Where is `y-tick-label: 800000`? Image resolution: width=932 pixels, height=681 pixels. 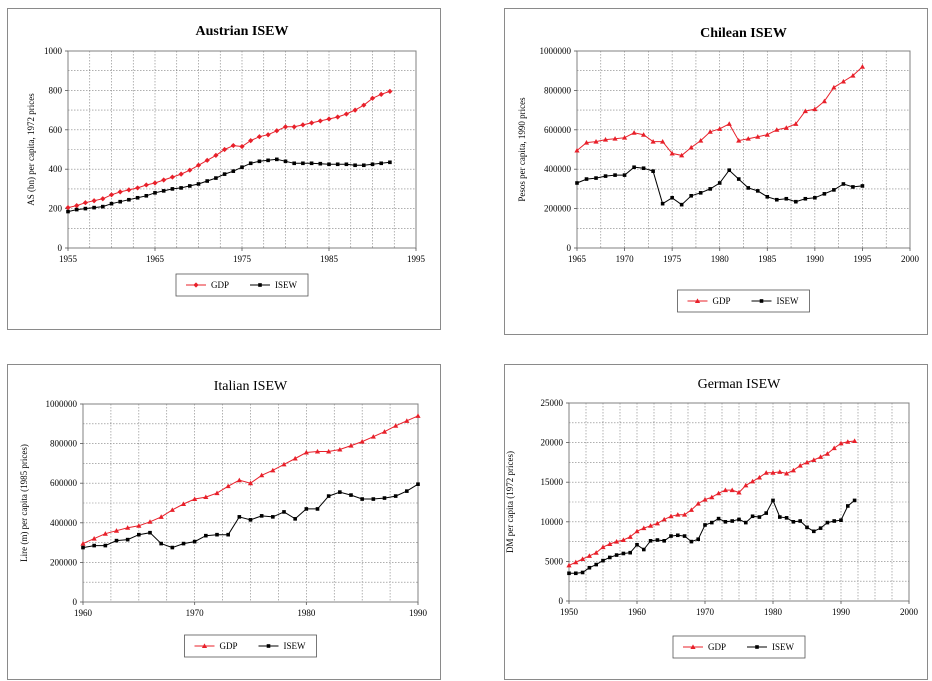 y-tick-label: 800000 is located at coordinates (558, 90).